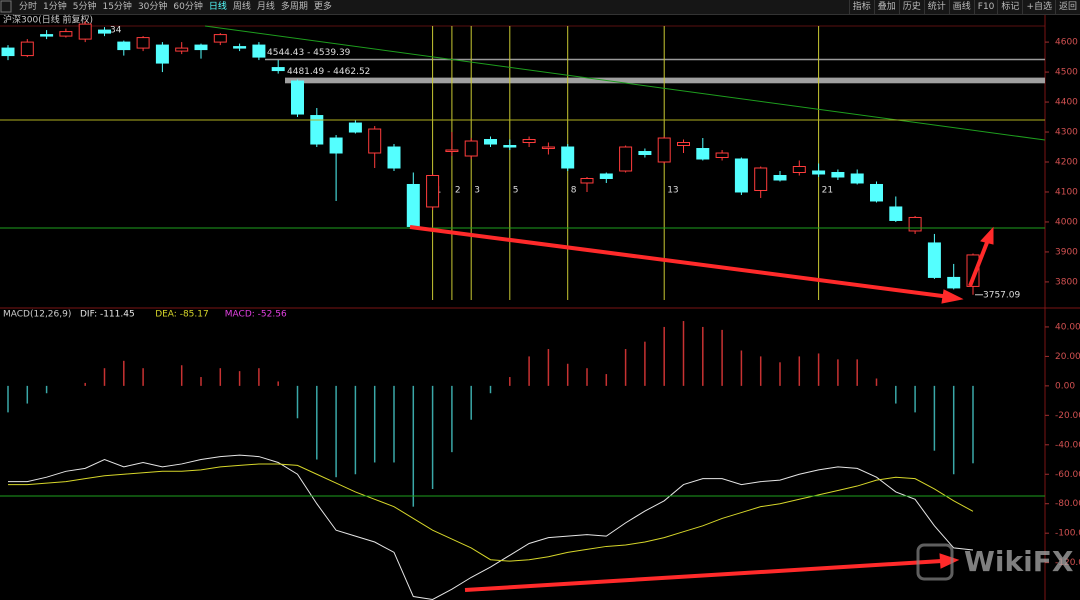  I want to click on tool-button: F10, so click(985, 7).